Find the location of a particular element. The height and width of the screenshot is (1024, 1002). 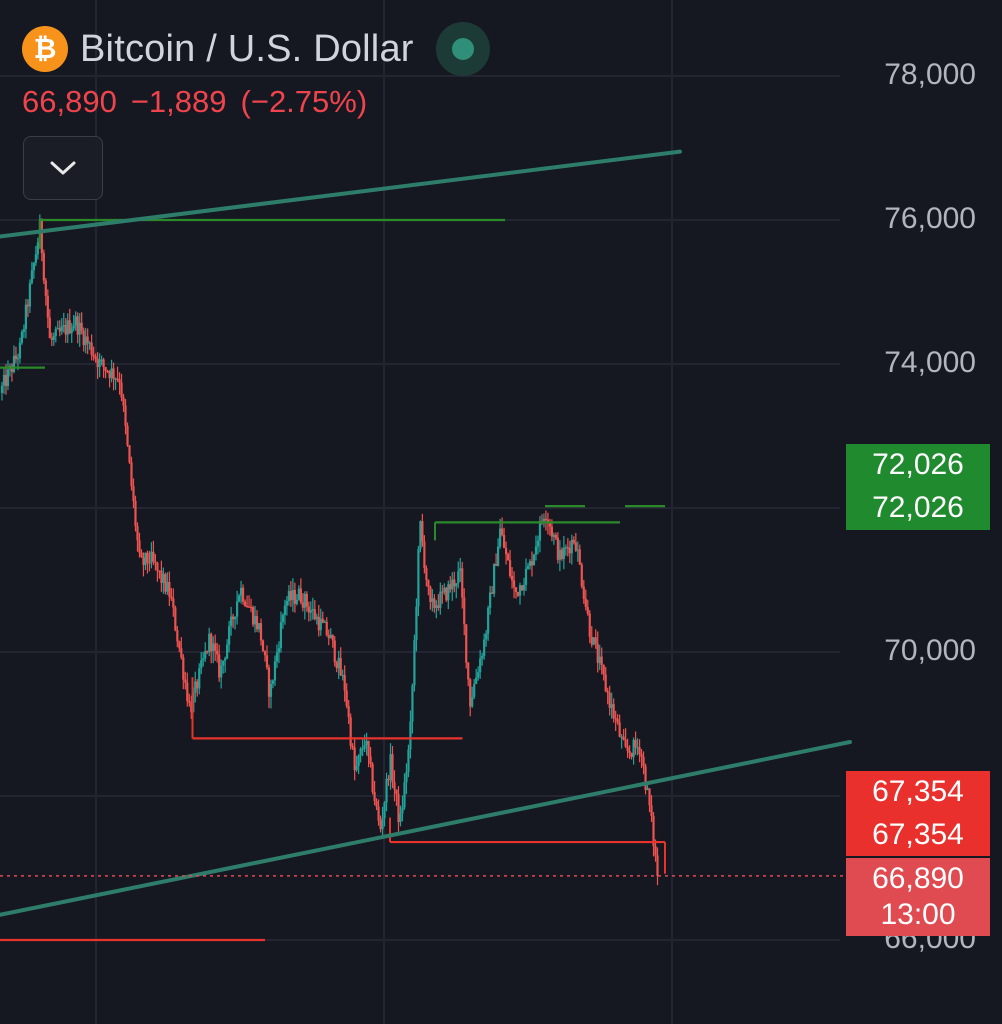

current-price-tag: 66,890 13:00 is located at coordinates (918, 897).